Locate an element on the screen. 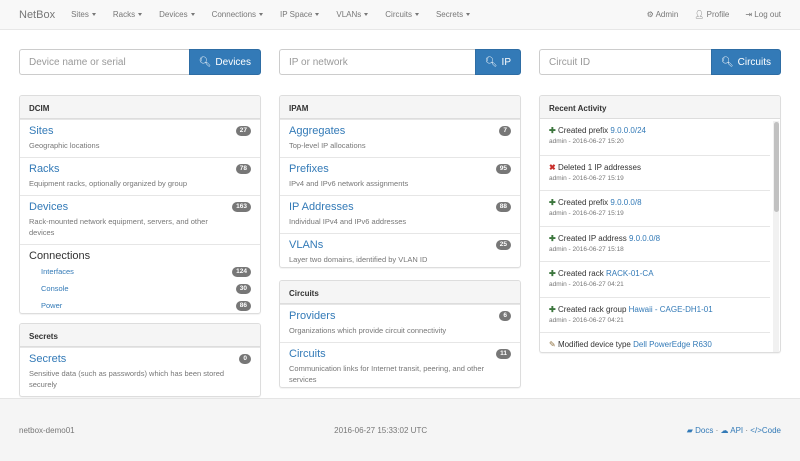 The width and height of the screenshot is (800, 461). activity-meta: admin - 2016-06-27 04:21 is located at coordinates (586, 284).